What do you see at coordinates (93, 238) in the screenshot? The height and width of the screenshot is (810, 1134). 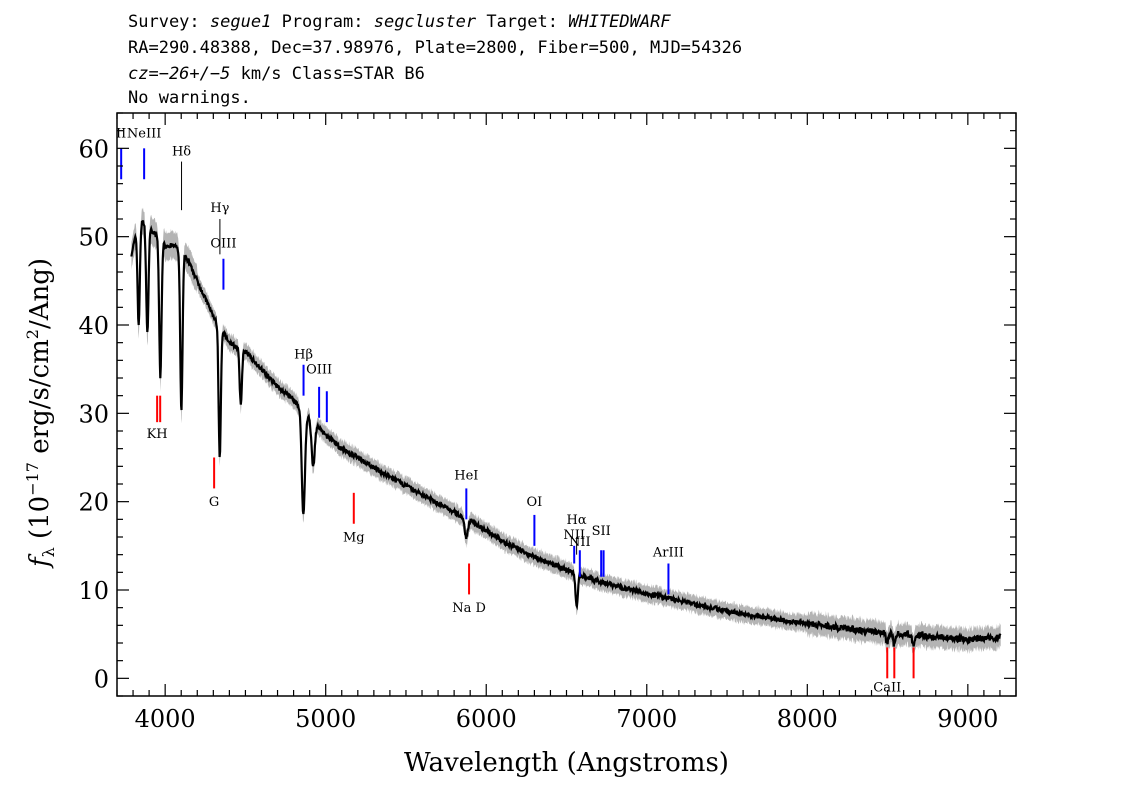 I see `y-tick-label: 50` at bounding box center [93, 238].